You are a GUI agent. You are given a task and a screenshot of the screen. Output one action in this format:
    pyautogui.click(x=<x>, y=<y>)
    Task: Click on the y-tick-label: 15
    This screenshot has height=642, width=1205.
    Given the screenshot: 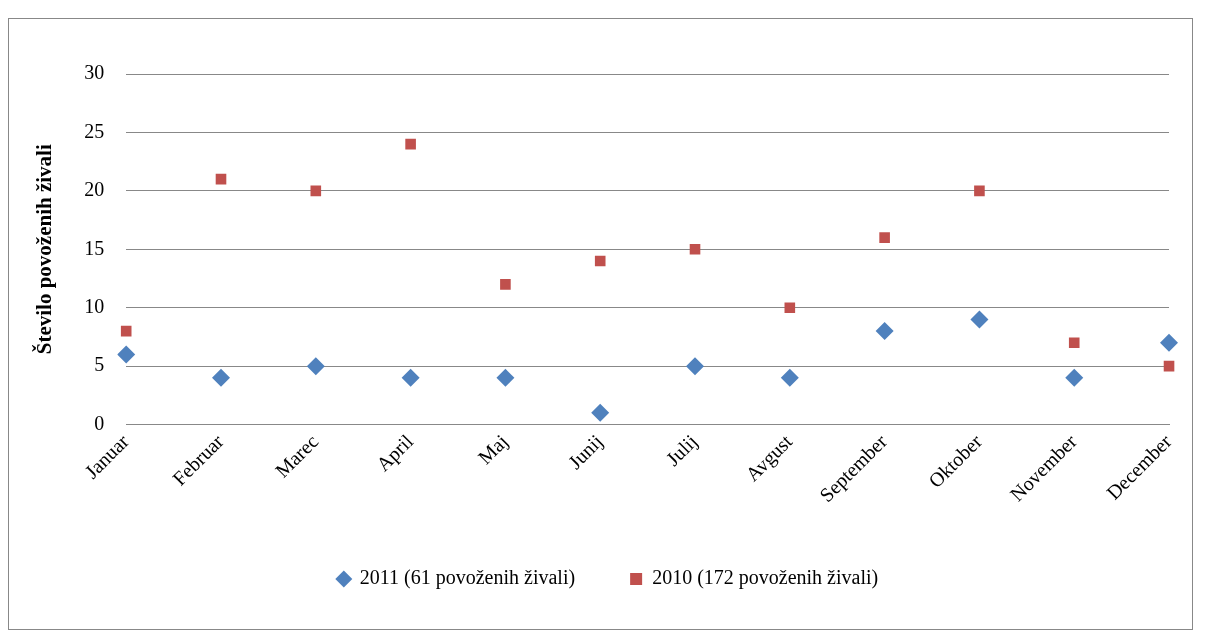 What is the action you would take?
    pyautogui.click(x=94, y=247)
    